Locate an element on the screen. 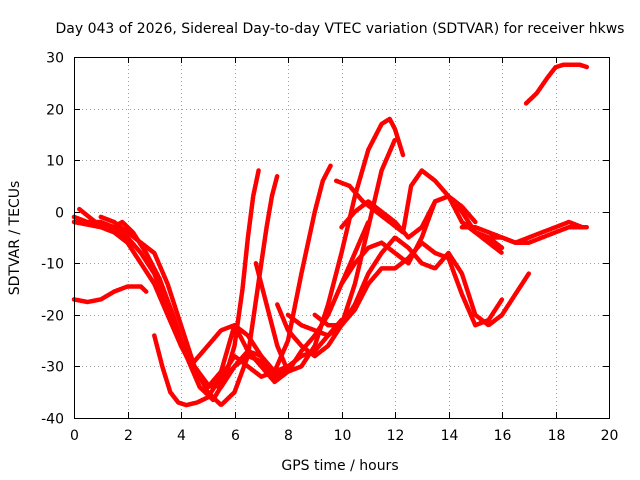 The width and height of the screenshot is (640, 480). y-tick-label: -30 is located at coordinates (52, 368).